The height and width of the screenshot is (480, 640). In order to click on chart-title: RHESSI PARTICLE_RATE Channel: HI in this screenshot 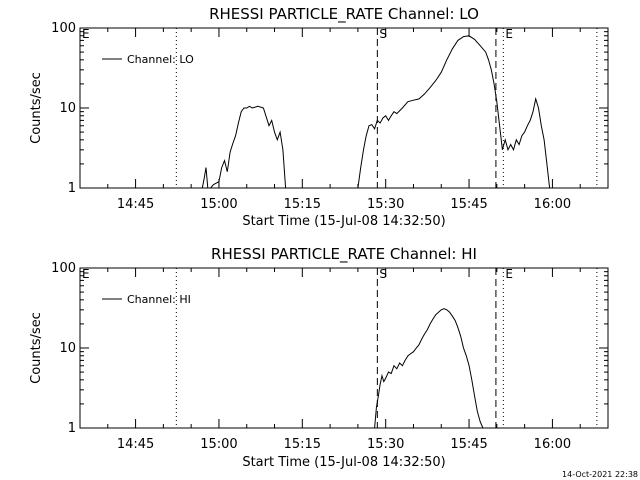, I will do `click(344, 254)`.